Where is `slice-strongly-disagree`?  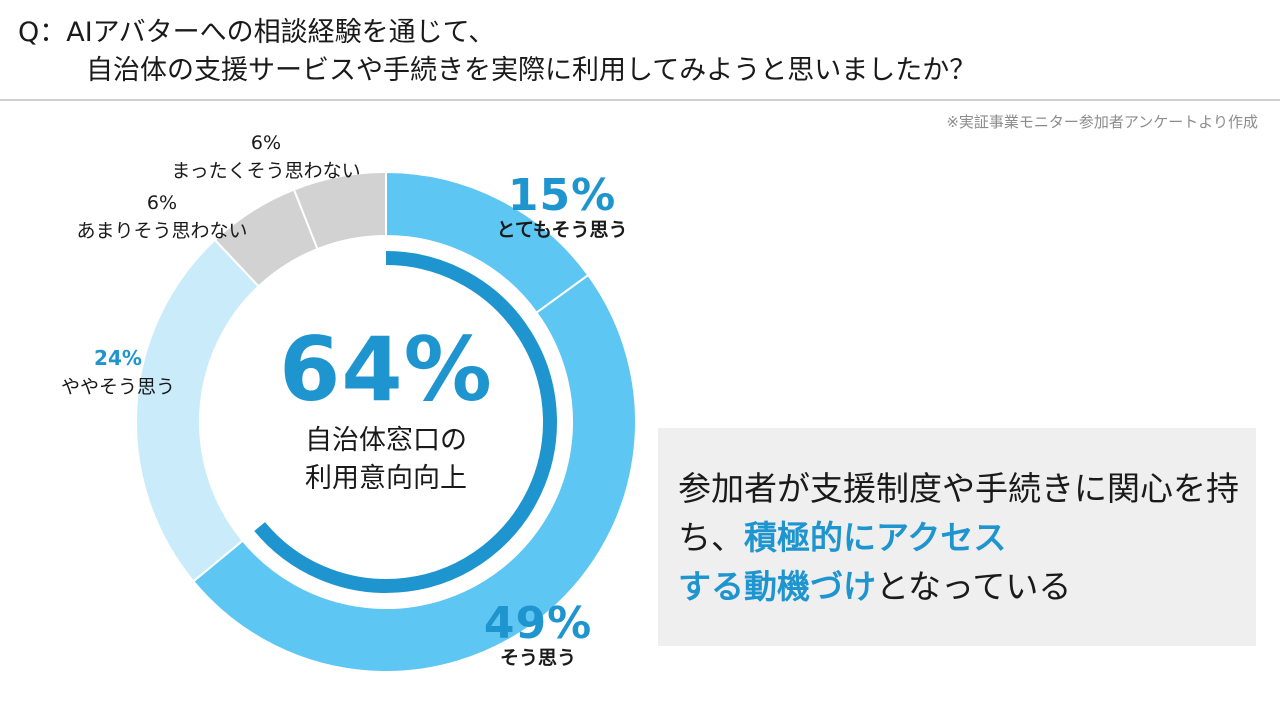
slice-strongly-disagree is located at coordinates (339, 210).